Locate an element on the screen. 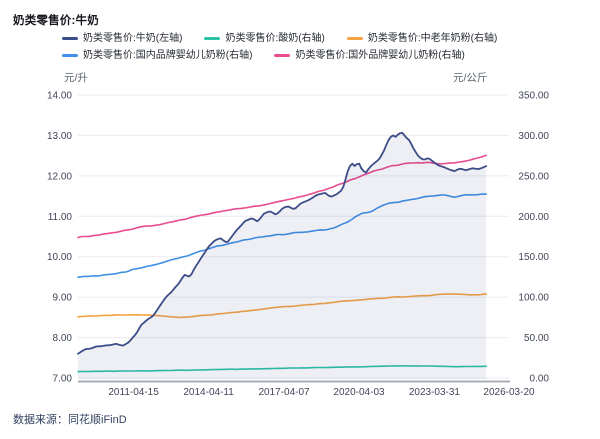 Image resolution: width=600 pixels, height=439 pixels. legend-item-4: 奶类零售价:国外品牌婴幼儿奶粉(右轴) is located at coordinates (369, 55).